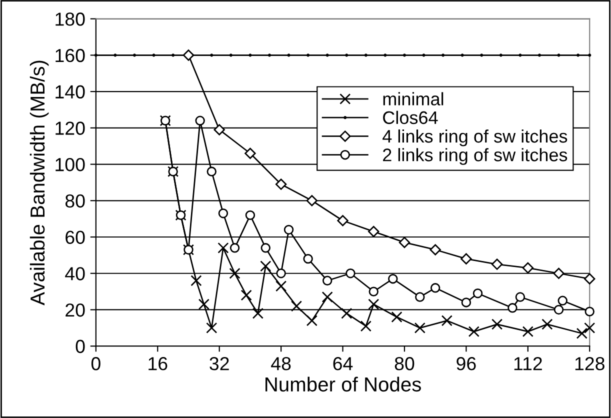 The image size is (611, 418). What do you see at coordinates (281, 363) in the screenshot?
I see `x-tick-label: 48` at bounding box center [281, 363].